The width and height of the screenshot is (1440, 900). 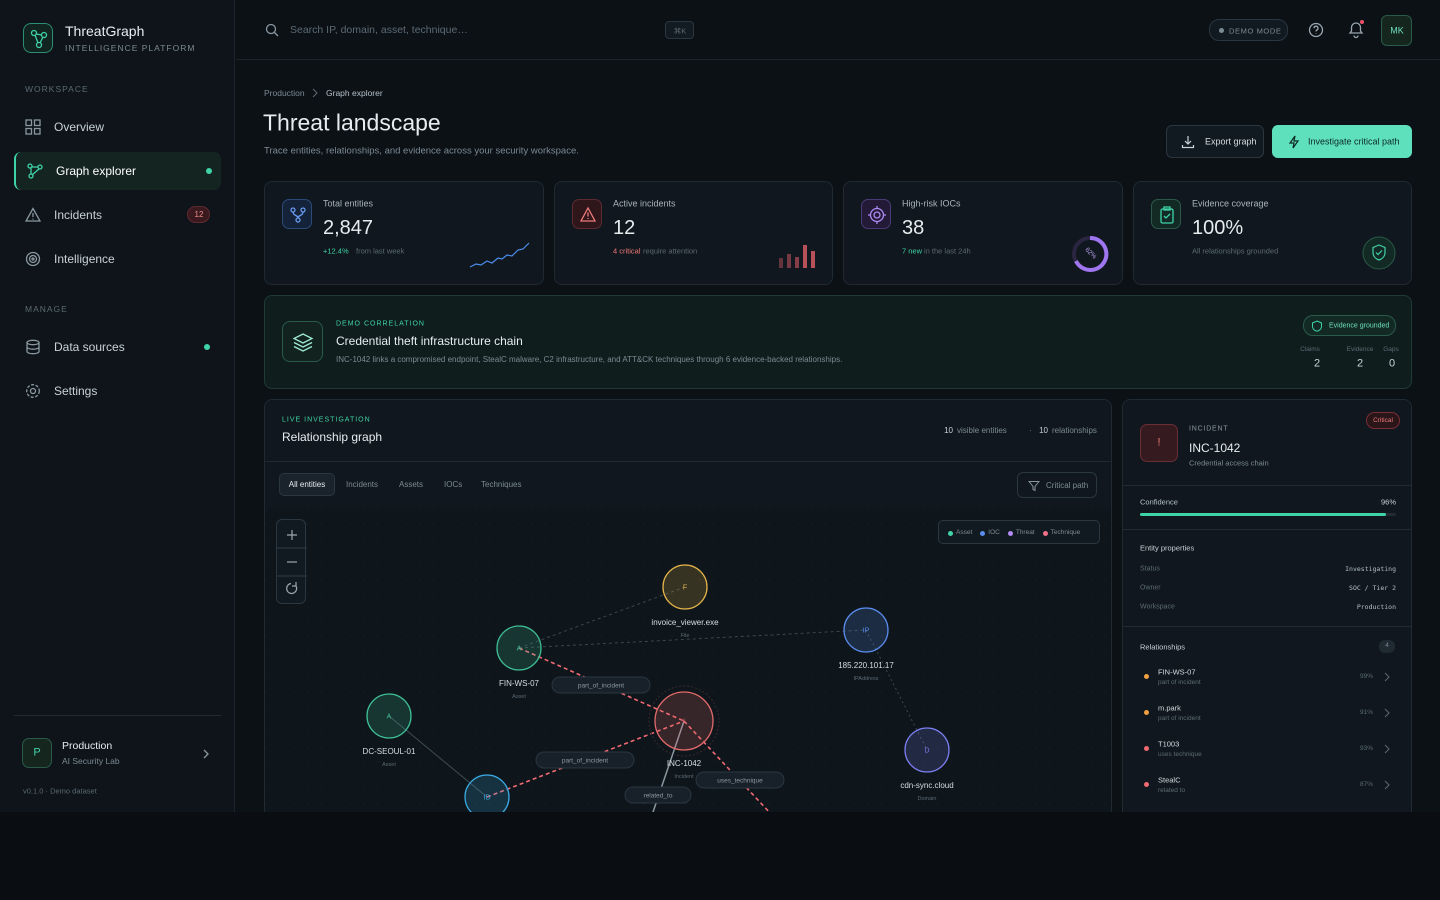 I want to click on relationship-row: T1003 uses technique 93%, so click(x=1267, y=749).